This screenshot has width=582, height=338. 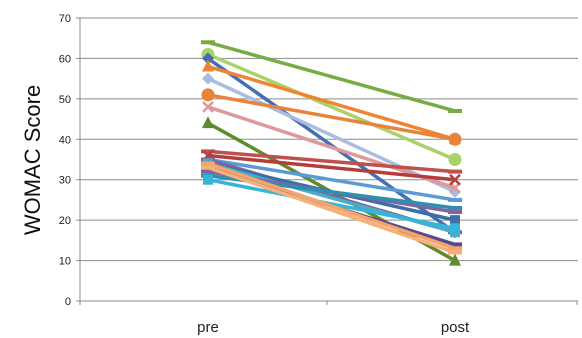 What do you see at coordinates (65, 59) in the screenshot?
I see `y-tick-label: 60` at bounding box center [65, 59].